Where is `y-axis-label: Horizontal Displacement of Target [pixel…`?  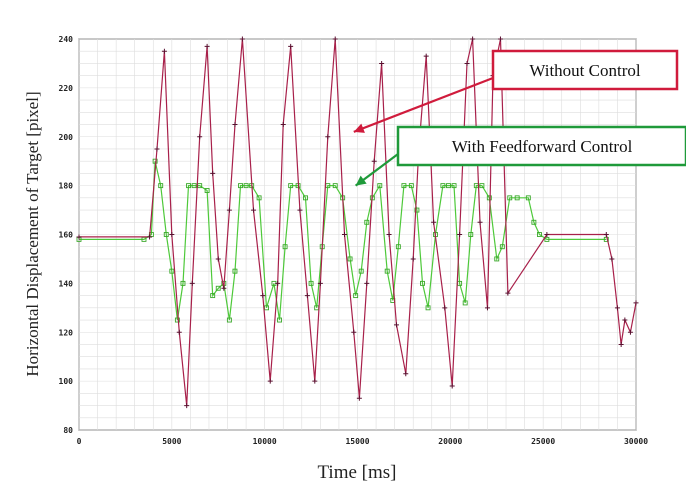 y-axis-label: Horizontal Displacement of Target [pixel… is located at coordinates (32, 233).